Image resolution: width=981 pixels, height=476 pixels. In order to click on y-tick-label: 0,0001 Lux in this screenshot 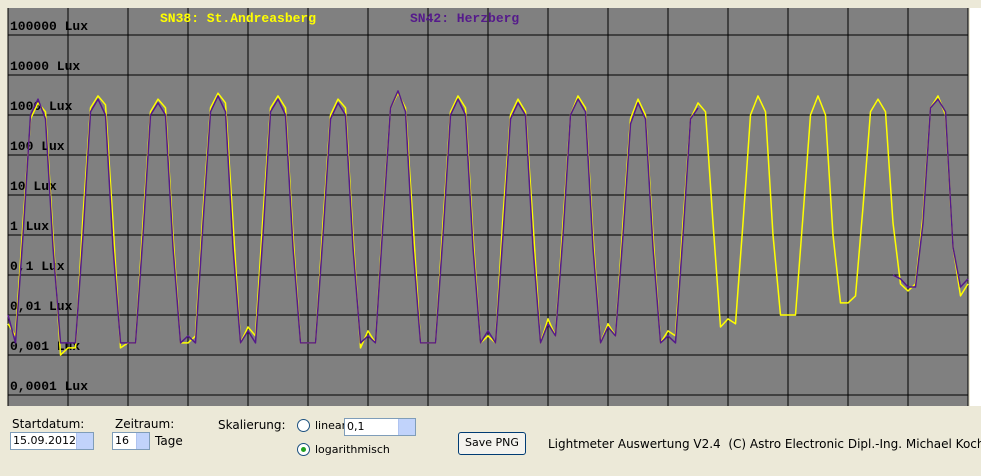, I will do `click(49, 386)`.